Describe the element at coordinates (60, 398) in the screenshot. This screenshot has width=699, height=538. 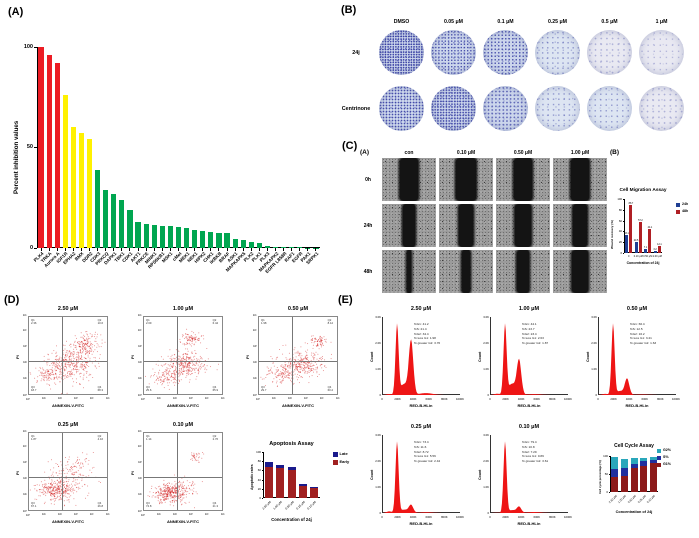
I see `flow-x-tick-label: 10²` at that location.